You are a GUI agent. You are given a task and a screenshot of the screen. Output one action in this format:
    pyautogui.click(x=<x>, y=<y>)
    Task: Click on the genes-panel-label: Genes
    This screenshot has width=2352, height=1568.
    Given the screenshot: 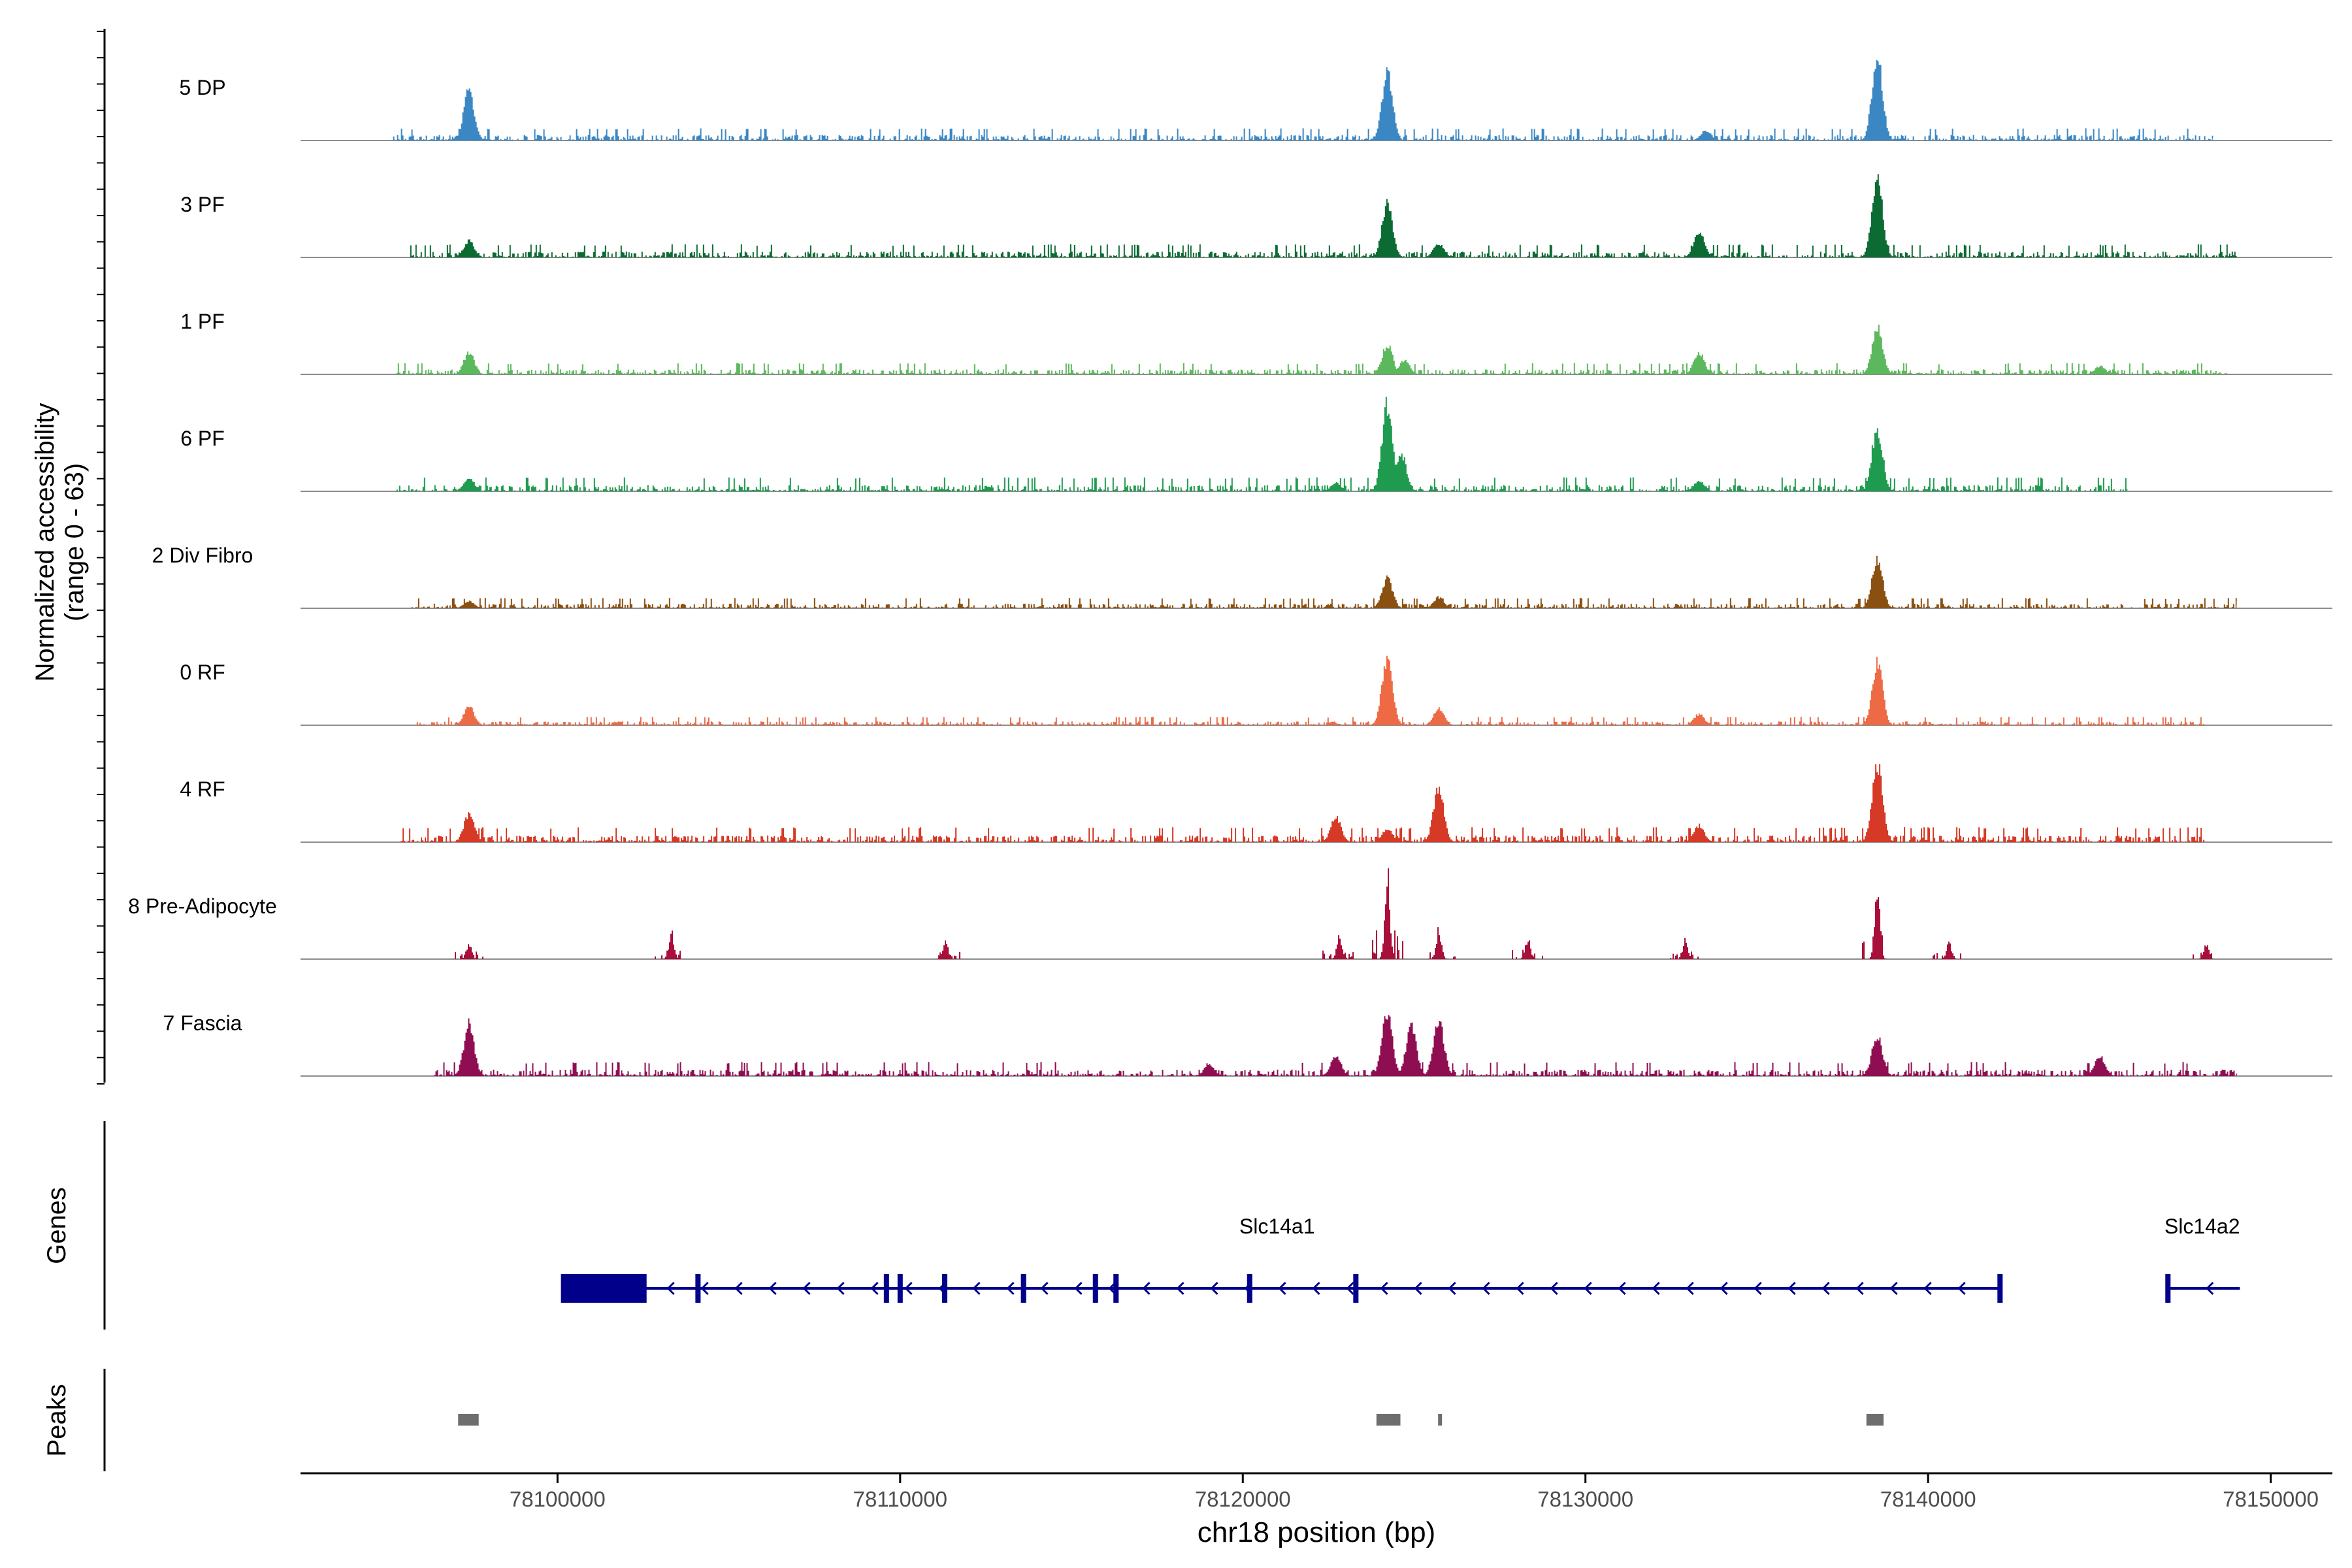 What is the action you would take?
    pyautogui.click(x=56, y=1225)
    